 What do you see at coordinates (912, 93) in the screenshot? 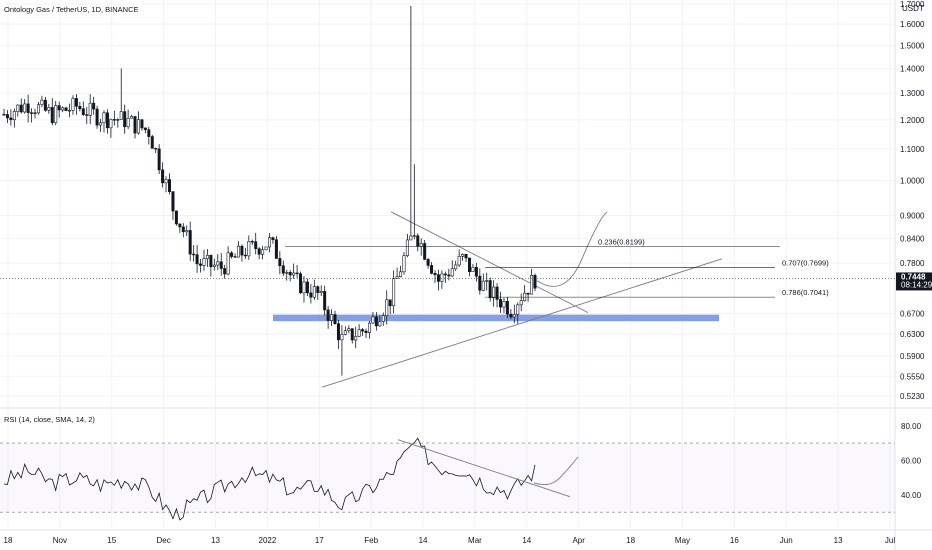
I see `price-tick-label: 1.3000` at bounding box center [912, 93].